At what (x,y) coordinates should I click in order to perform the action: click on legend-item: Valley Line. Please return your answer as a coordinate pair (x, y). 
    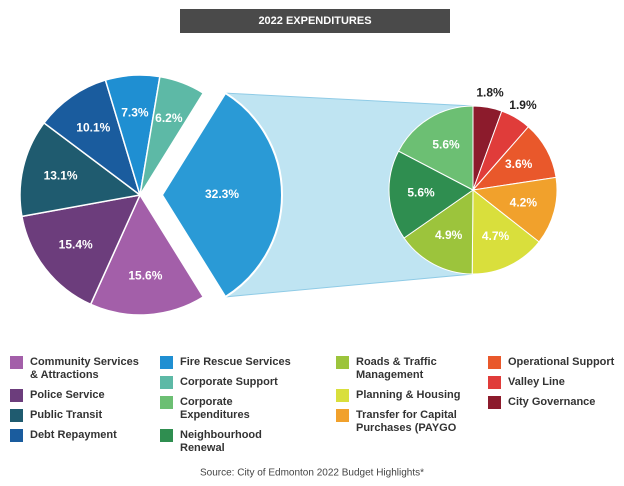
    Looking at the image, I should click on (556, 382).